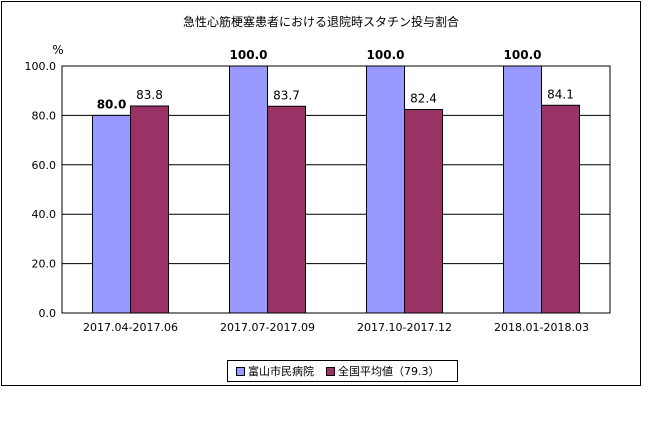 The width and height of the screenshot is (648, 445). I want to click on x-tick-label-0: 2017.04-2017.06, so click(130, 327).